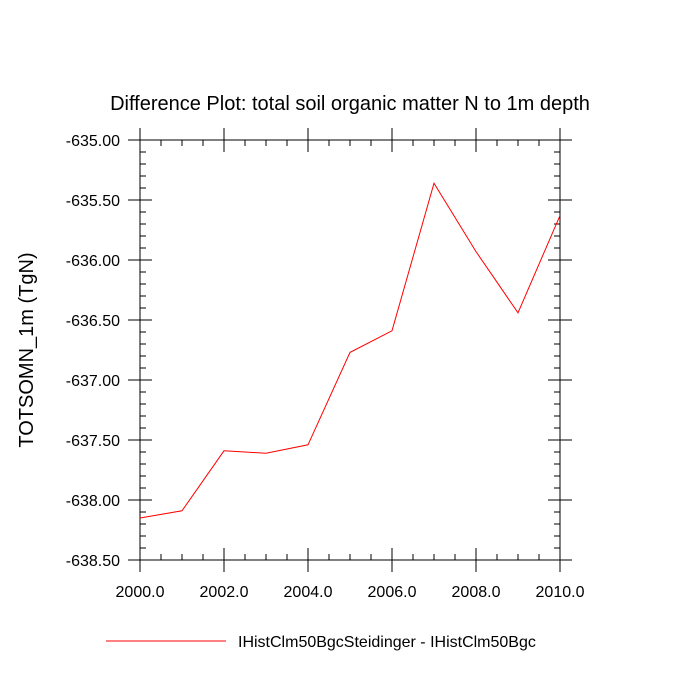 The height and width of the screenshot is (700, 700). What do you see at coordinates (93, 501) in the screenshot?
I see `y-tick-label: -638.00` at bounding box center [93, 501].